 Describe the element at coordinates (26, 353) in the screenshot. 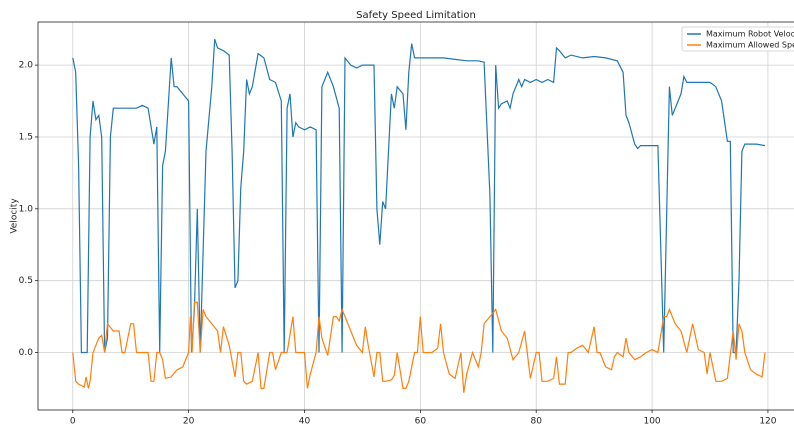

I see `y-tick-label: 0.0` at that location.